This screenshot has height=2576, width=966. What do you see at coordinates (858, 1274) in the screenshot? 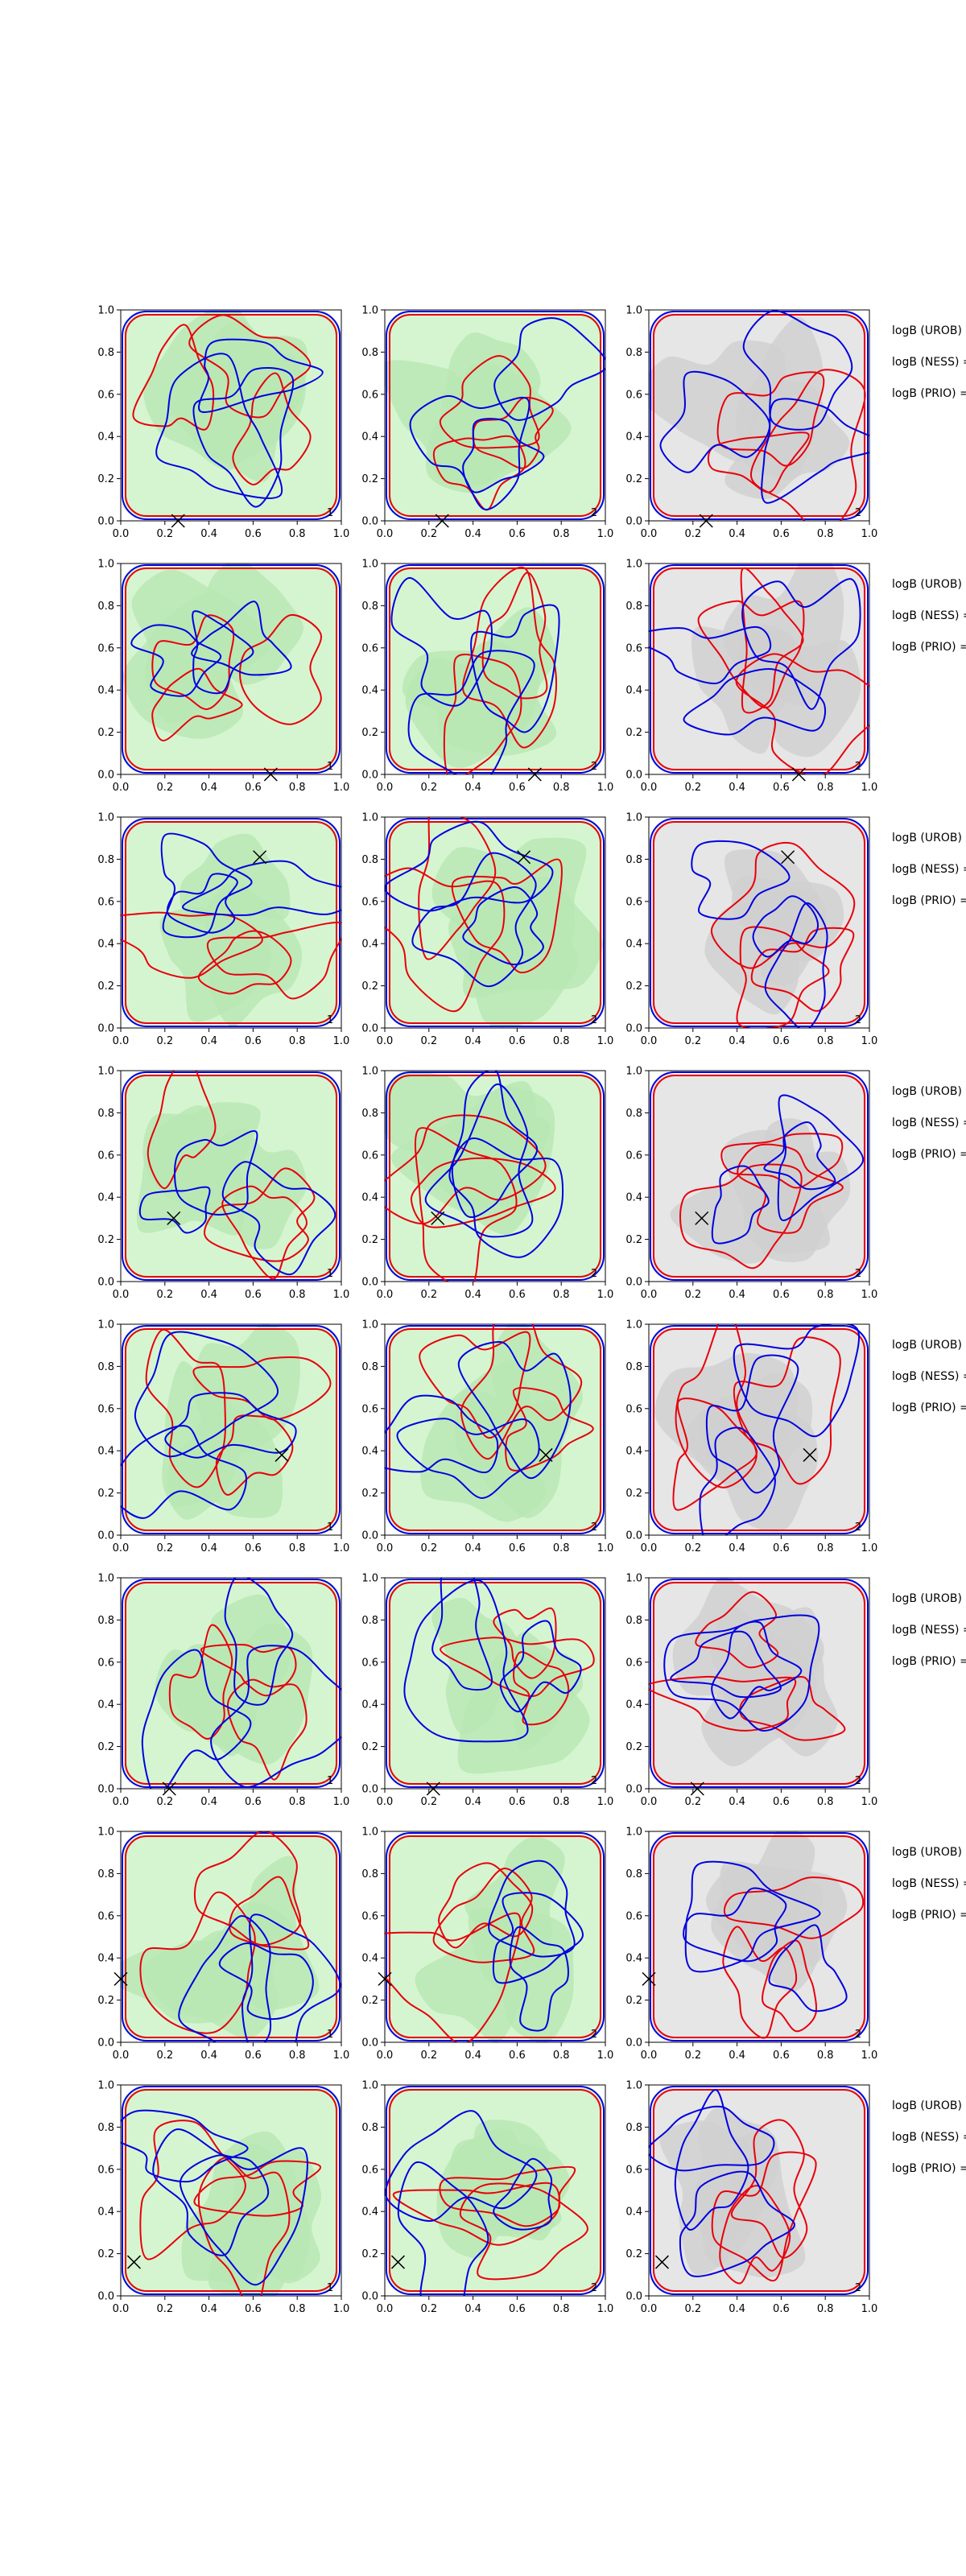
I see `panel-number: 2` at bounding box center [858, 1274].